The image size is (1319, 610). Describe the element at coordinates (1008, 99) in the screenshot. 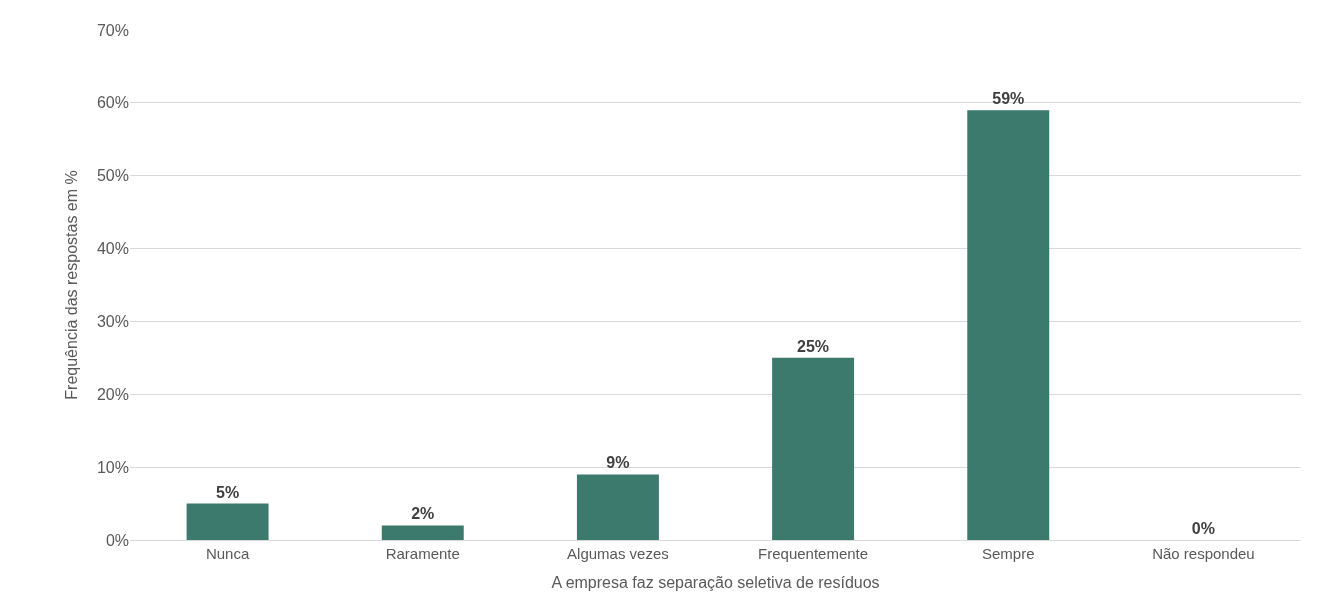

I see `data-label: 59%` at that location.